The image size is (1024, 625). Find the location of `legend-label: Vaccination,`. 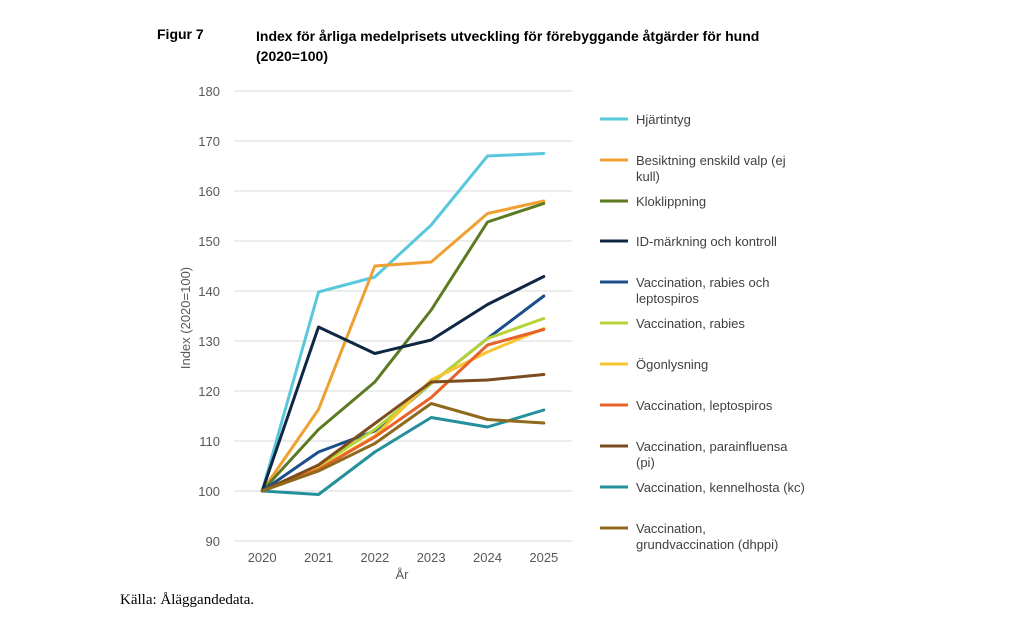

legend-label: Vaccination, is located at coordinates (671, 528).